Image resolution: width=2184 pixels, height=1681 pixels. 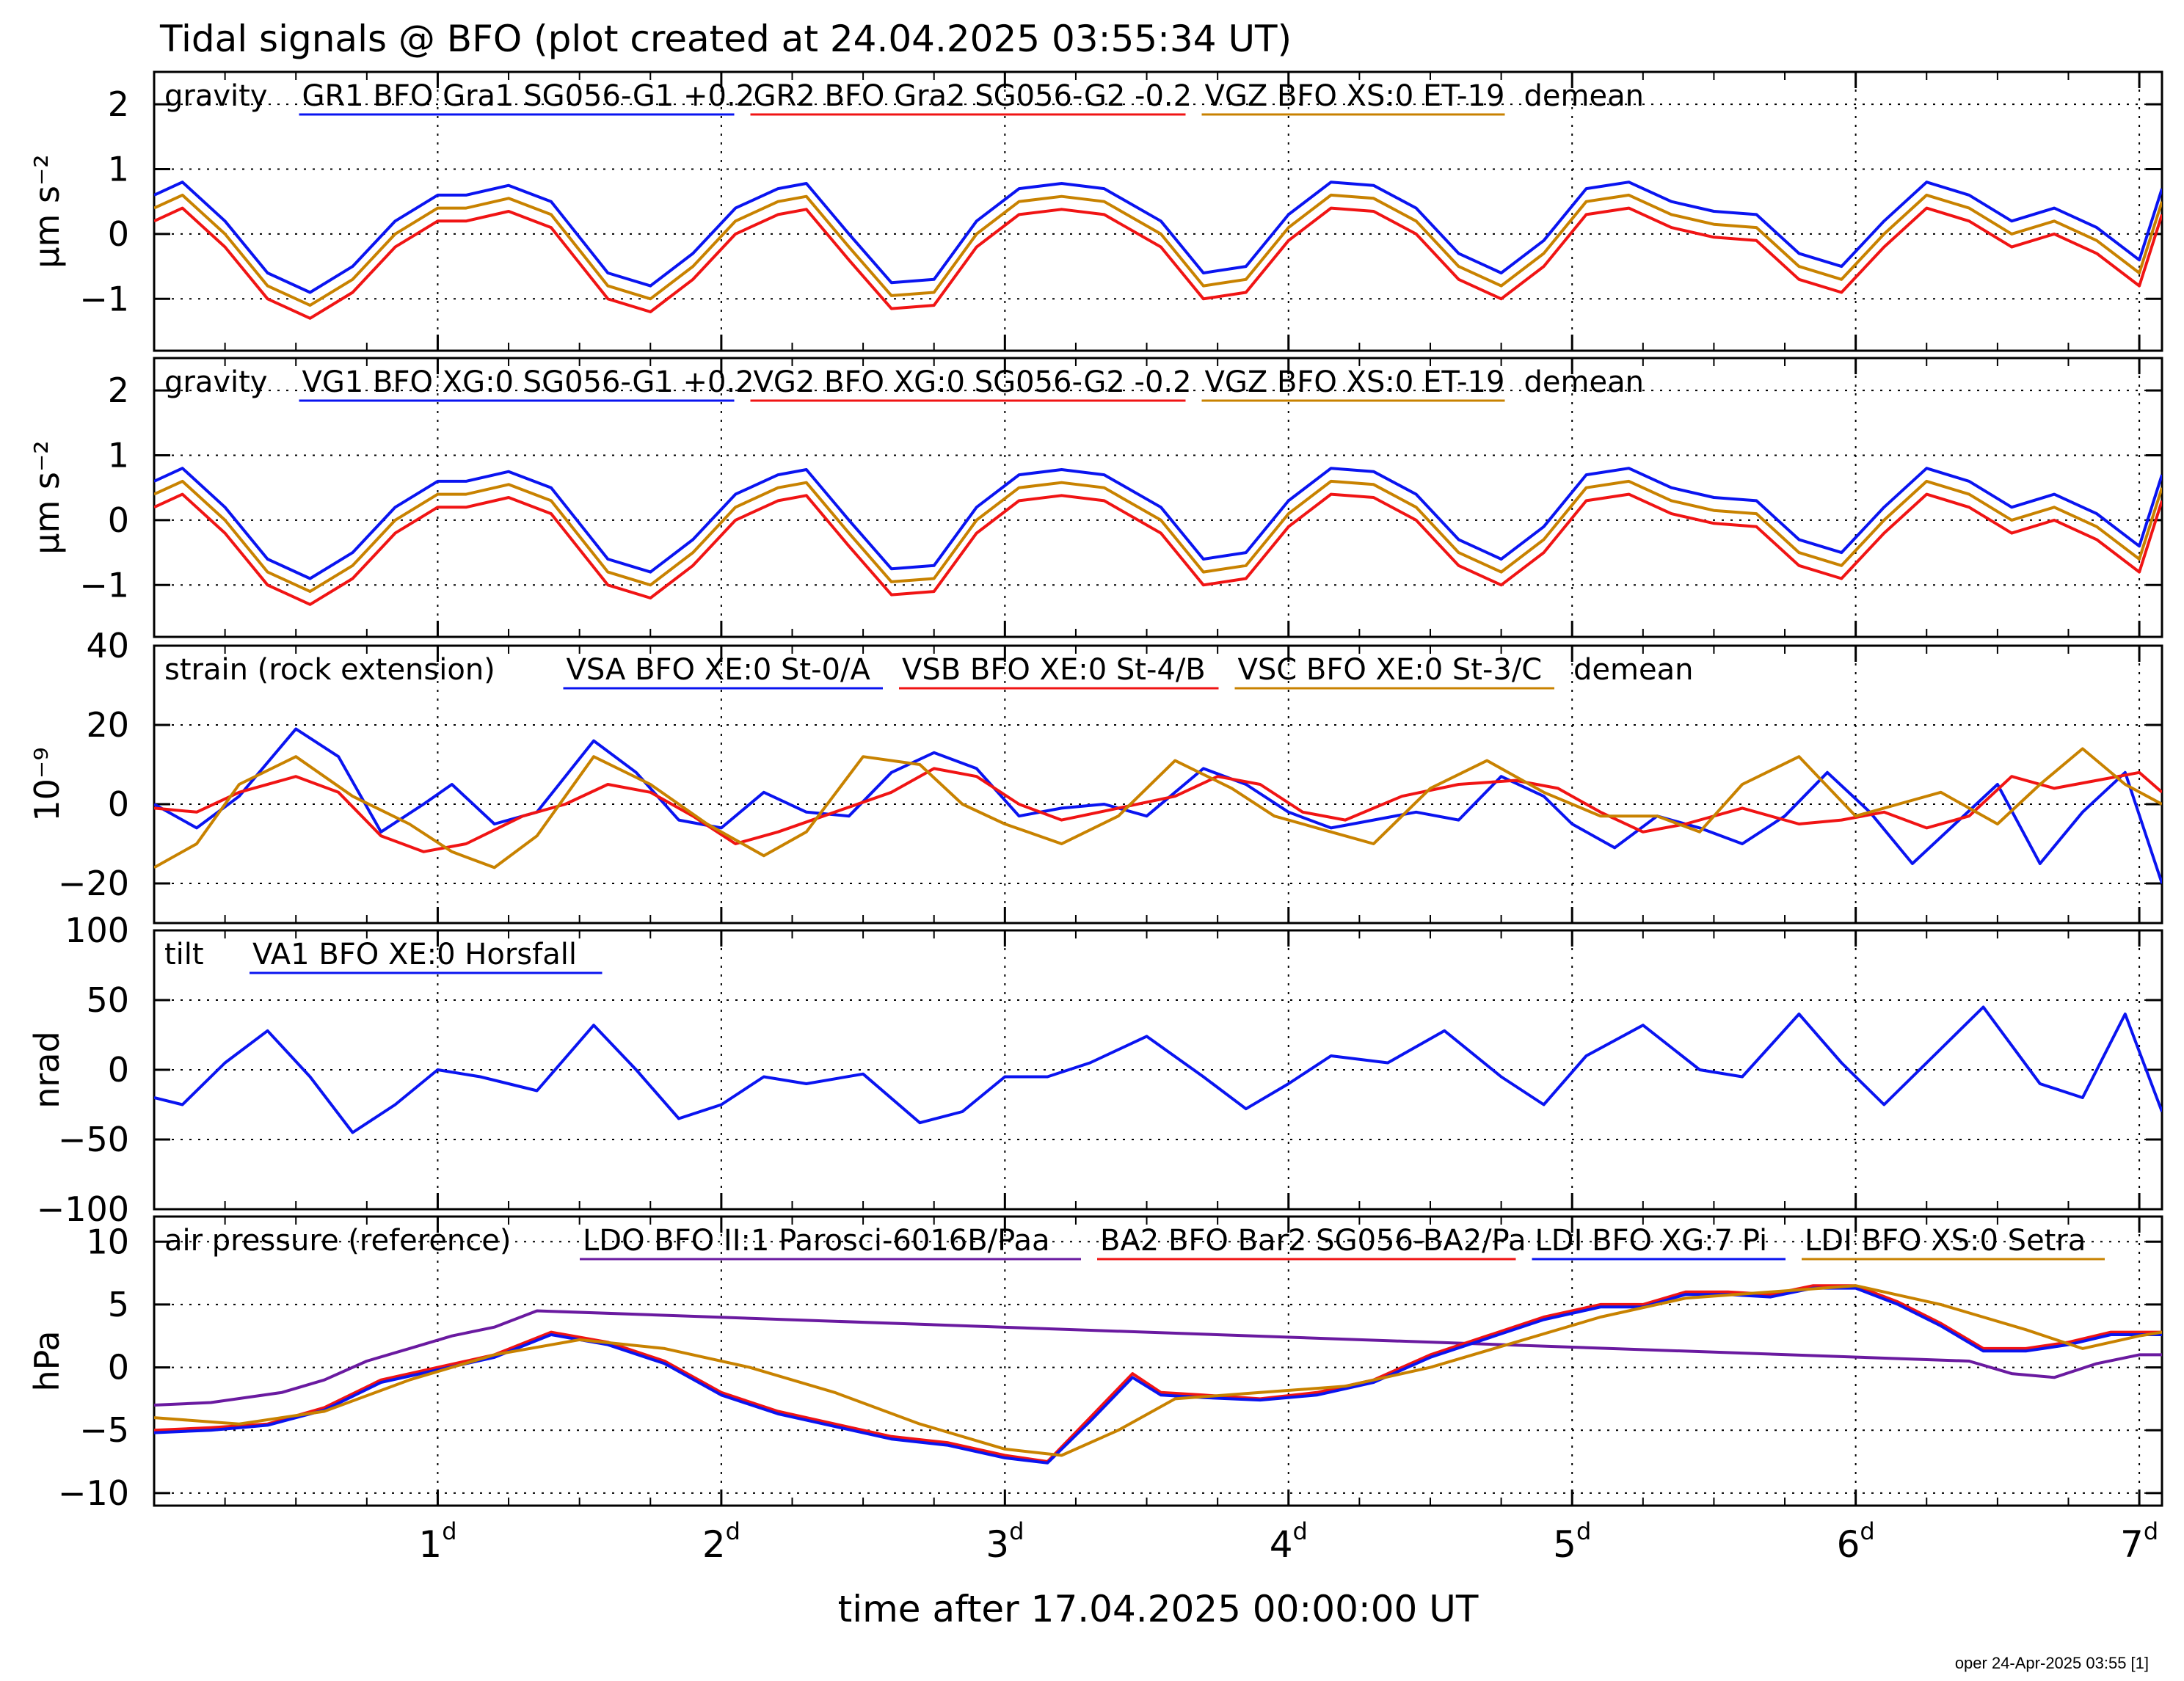 I want to click on legend-entry-3: LDI BFO XS:0 Setra, so click(x=1946, y=1241).